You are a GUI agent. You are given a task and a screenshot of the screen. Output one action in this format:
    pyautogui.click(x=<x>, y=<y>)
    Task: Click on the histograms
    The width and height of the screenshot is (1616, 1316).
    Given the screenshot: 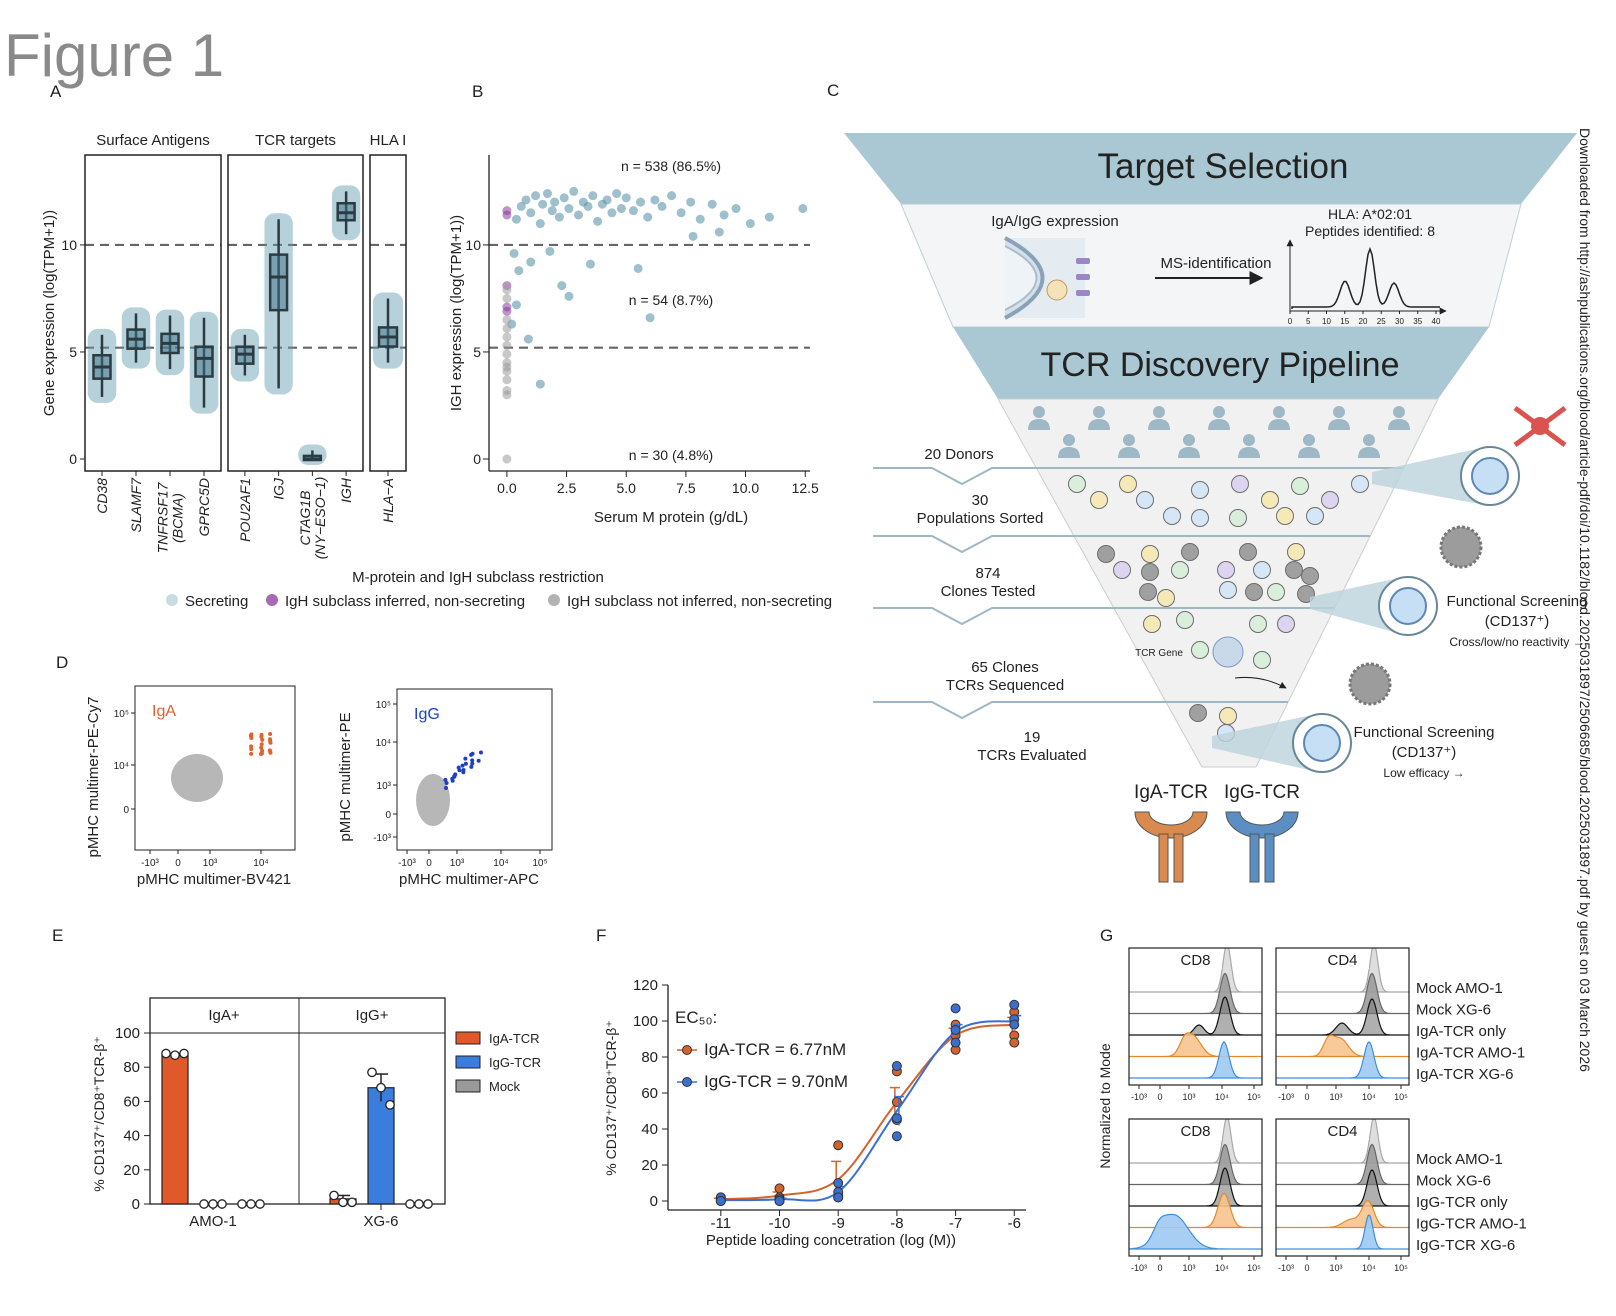 What is the action you would take?
    pyautogui.click(x=1342, y=1013)
    